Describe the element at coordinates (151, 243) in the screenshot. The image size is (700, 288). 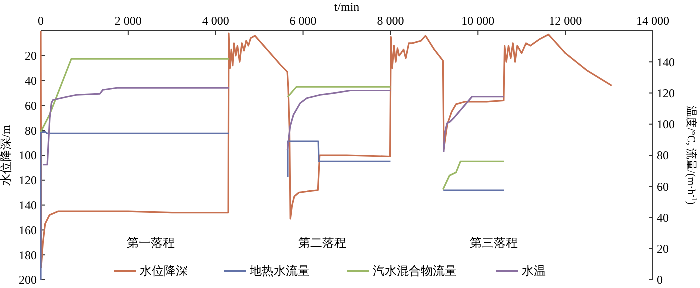
I see `annotation: 第一落程` at that location.